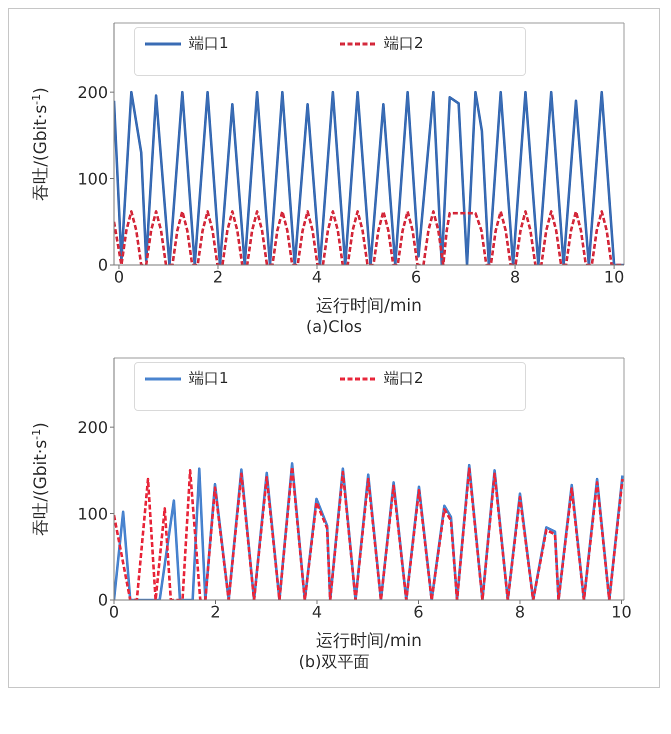 Image resolution: width=671 pixels, height=734 pixels. I want to click on text: (b)双平面, so click(334, 662).